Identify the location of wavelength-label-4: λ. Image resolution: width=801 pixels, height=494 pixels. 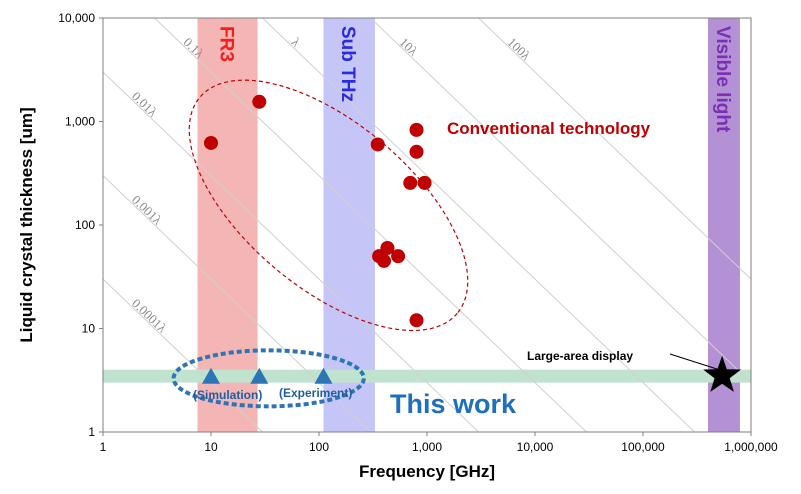
(295, 42).